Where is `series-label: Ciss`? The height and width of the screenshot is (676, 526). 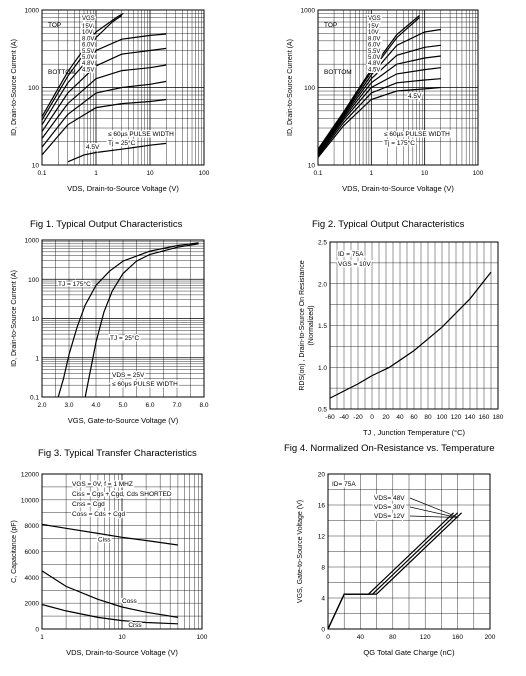
series-label: Ciss is located at coordinates (104, 539).